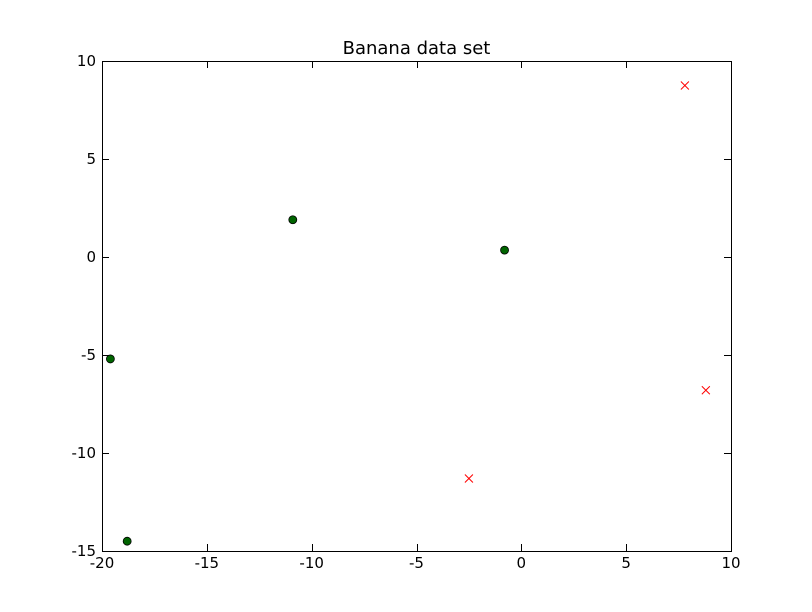 The width and height of the screenshot is (812, 612). What do you see at coordinates (102, 563) in the screenshot?
I see `x-tick-label: -20` at bounding box center [102, 563].